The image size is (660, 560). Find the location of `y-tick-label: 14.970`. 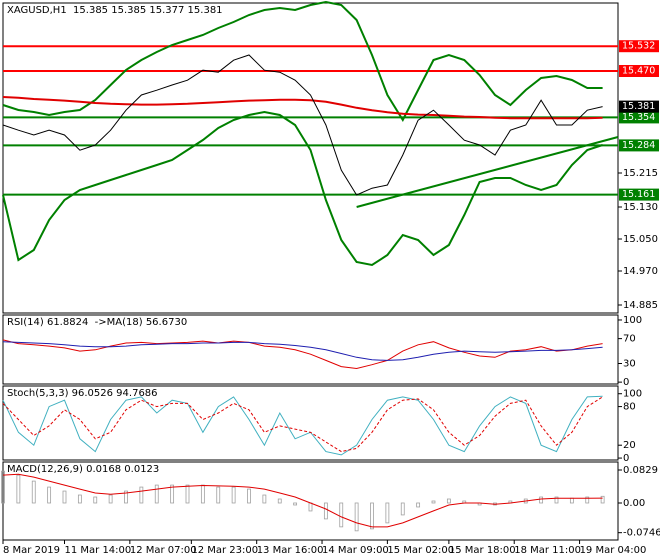

y-tick-label: 14.970 is located at coordinates (640, 271).